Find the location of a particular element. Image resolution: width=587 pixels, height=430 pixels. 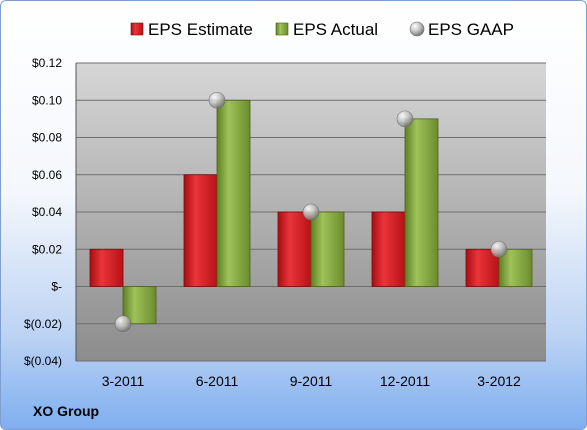

y-tick-label: $(0.04) is located at coordinates (43, 361).